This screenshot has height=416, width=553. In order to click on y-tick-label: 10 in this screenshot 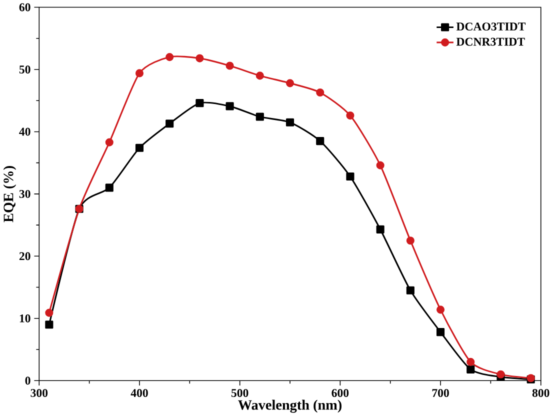, I will do `click(25, 318)`.